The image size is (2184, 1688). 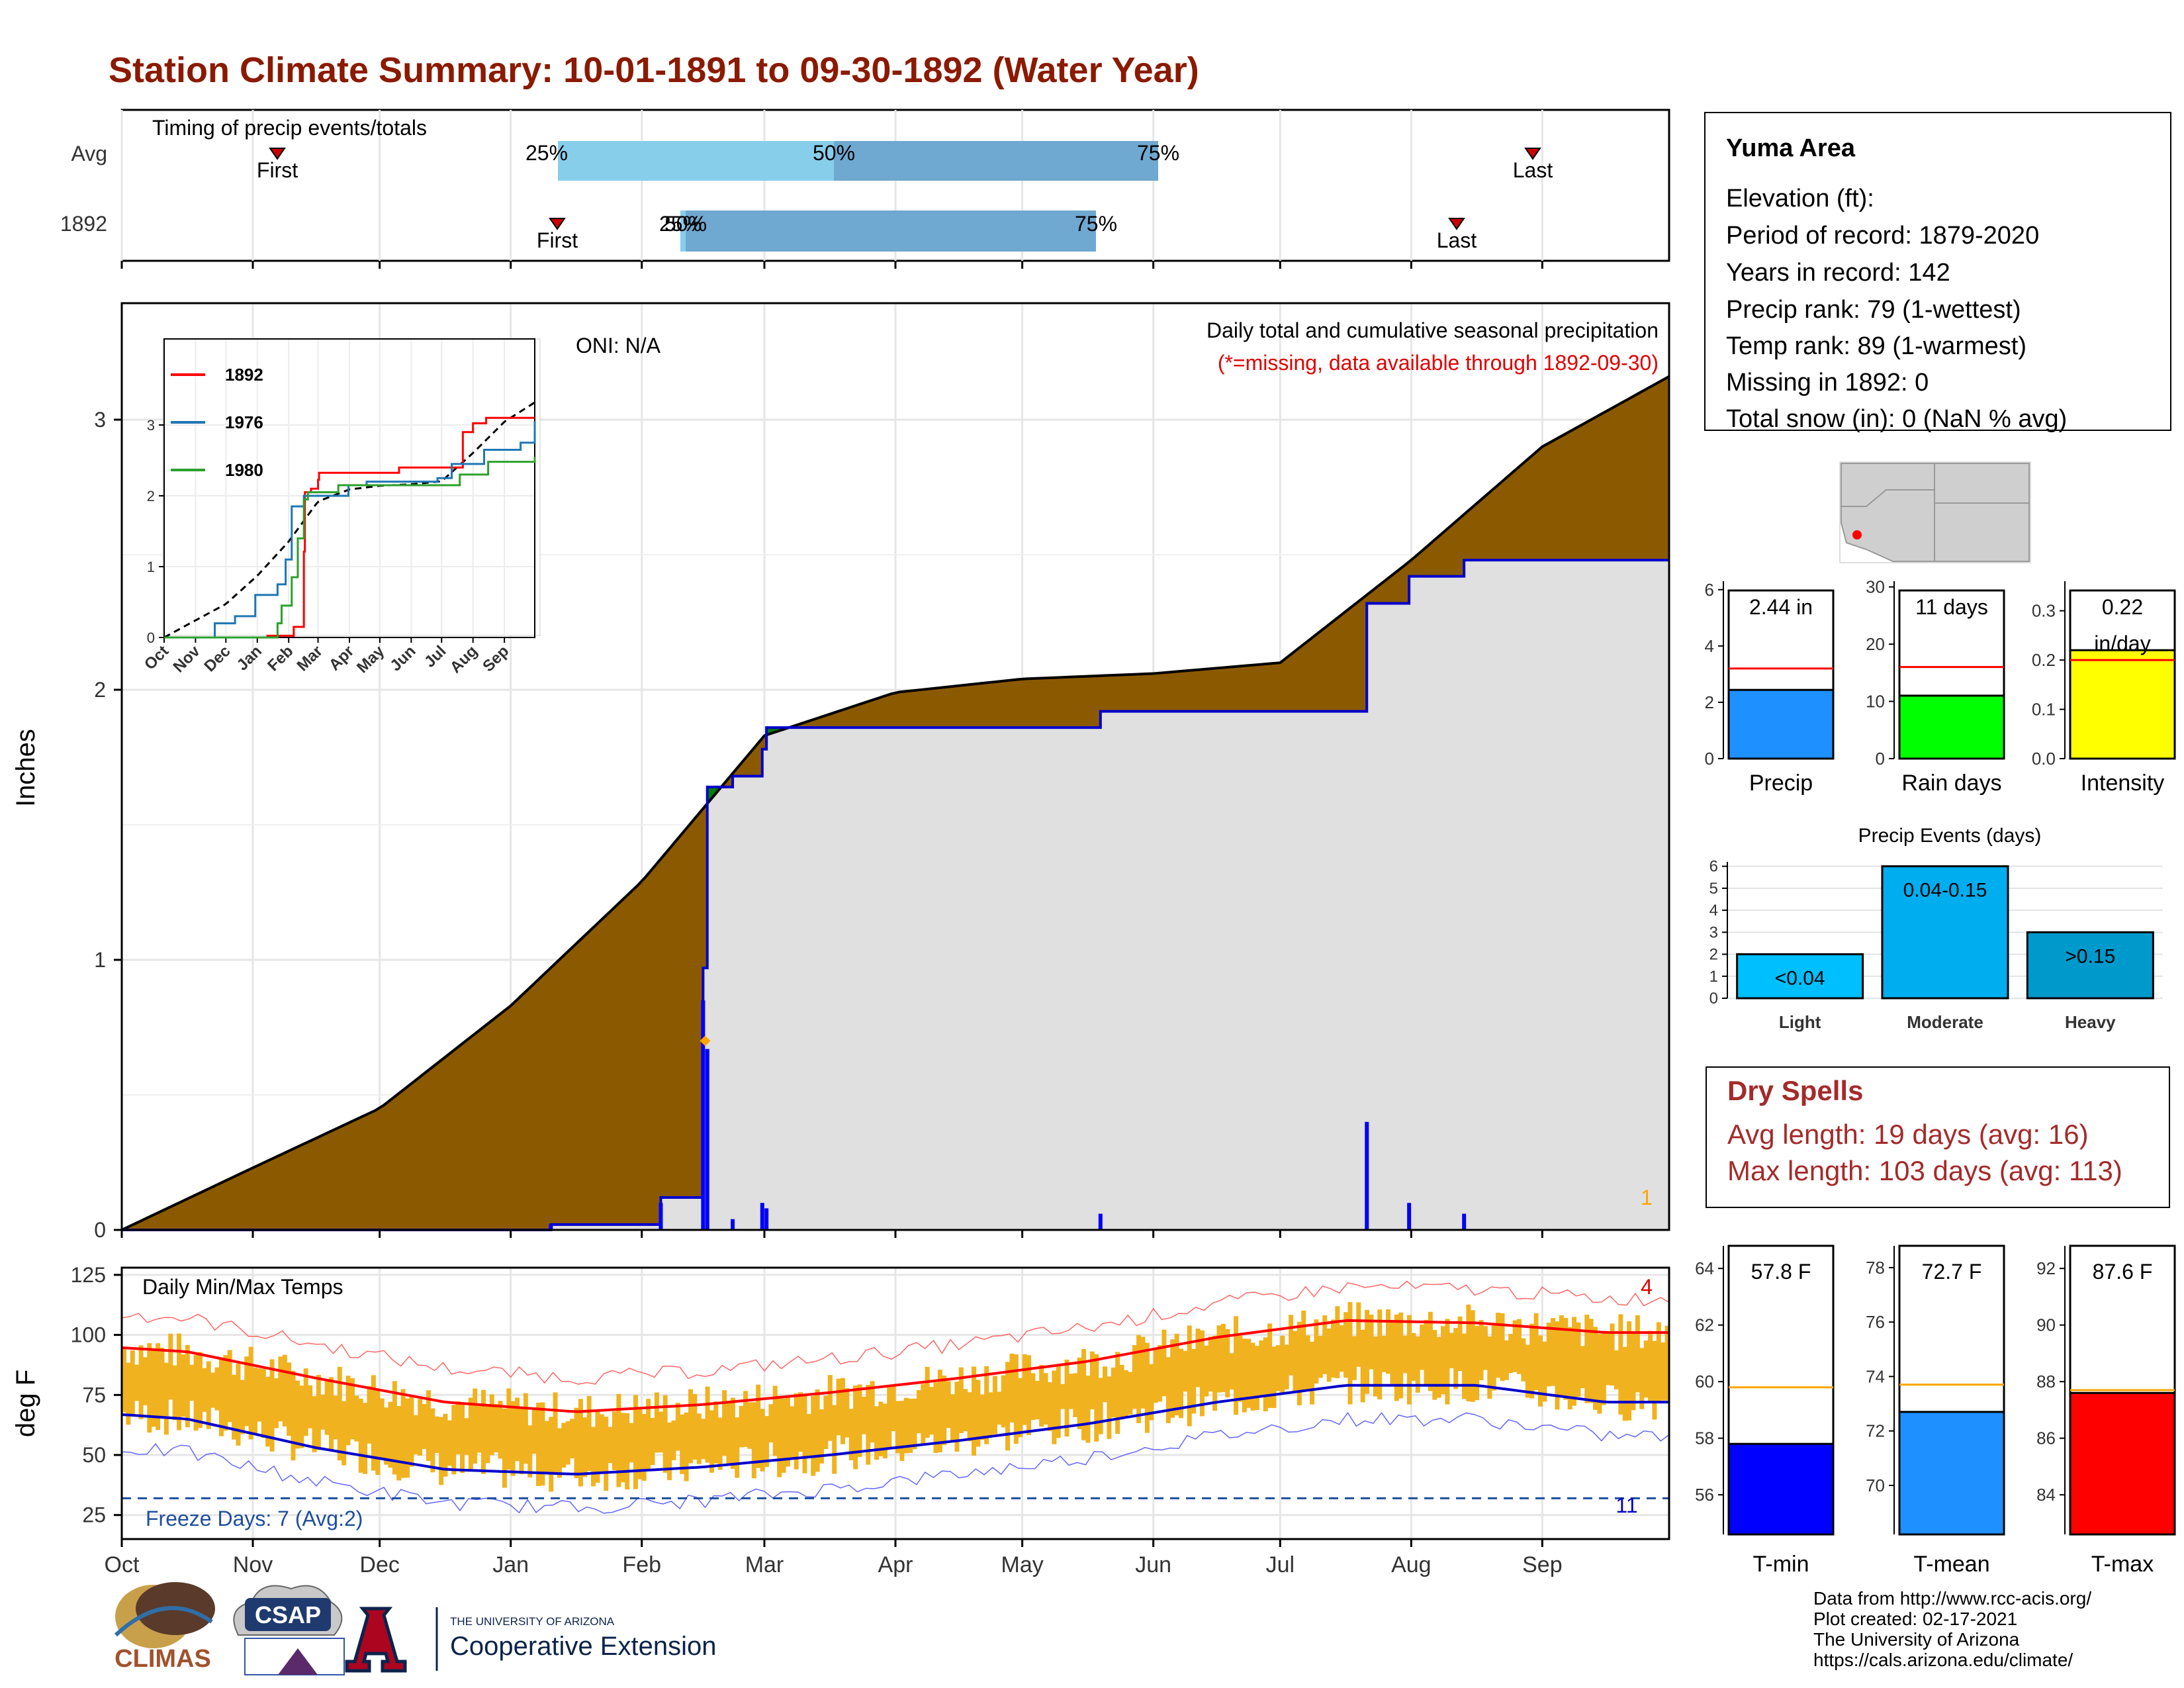 What do you see at coordinates (242, 1287) in the screenshot?
I see `temp-label: Daily Min/Max Temps` at bounding box center [242, 1287].